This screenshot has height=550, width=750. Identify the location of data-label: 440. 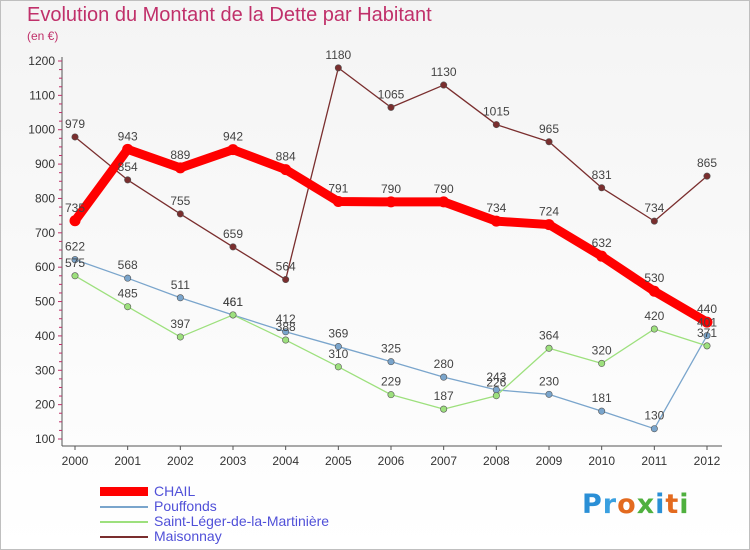
(707, 309).